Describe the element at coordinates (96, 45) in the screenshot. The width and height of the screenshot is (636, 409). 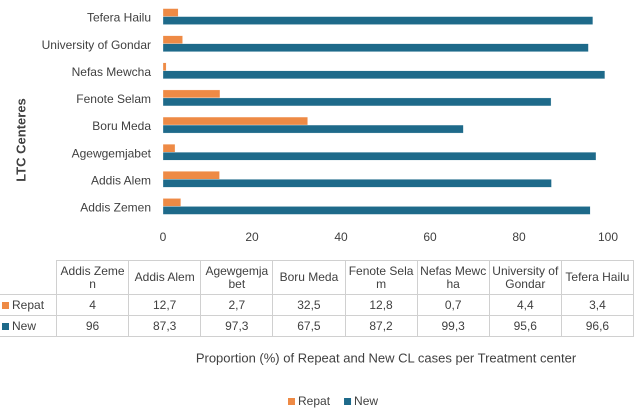
I see `y-tick-label: University of Gondar` at that location.